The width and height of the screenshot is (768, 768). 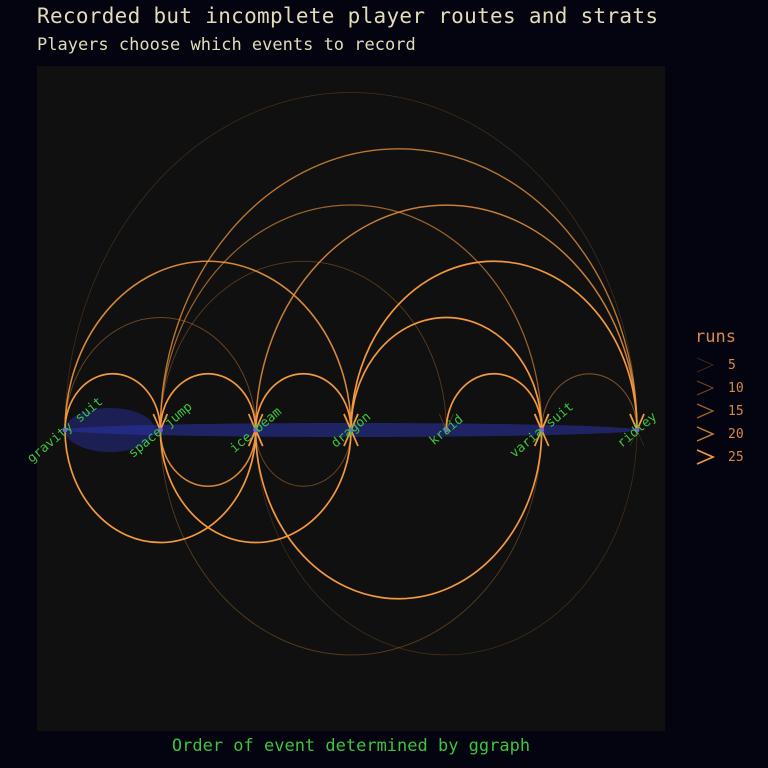 I want to click on legend-title: runs, so click(x=715, y=337).